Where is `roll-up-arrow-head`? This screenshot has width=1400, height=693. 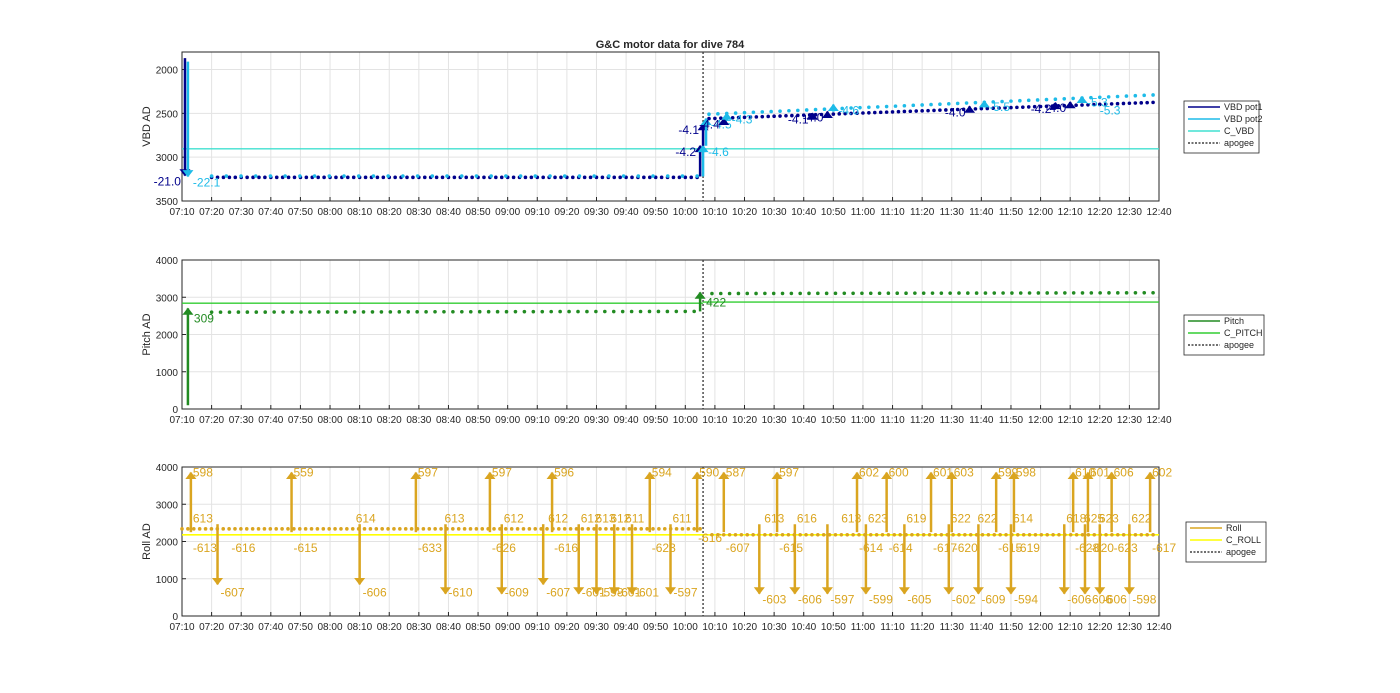
roll-up-arrow-head is located at coordinates (1014, 475).